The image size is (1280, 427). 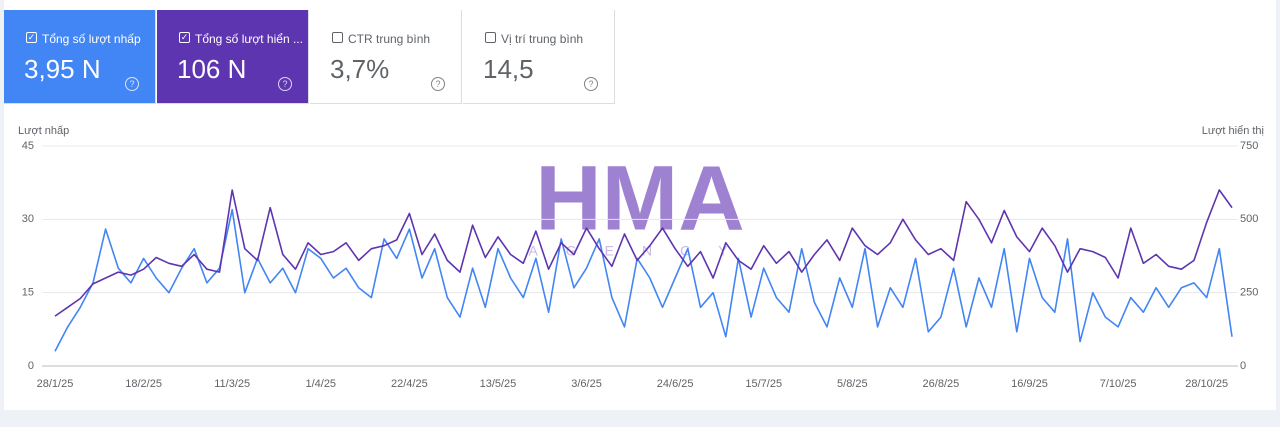 I want to click on metric-card: ✓ Tổng số lượt hiển ... 106 N?, so click(x=233, y=57).